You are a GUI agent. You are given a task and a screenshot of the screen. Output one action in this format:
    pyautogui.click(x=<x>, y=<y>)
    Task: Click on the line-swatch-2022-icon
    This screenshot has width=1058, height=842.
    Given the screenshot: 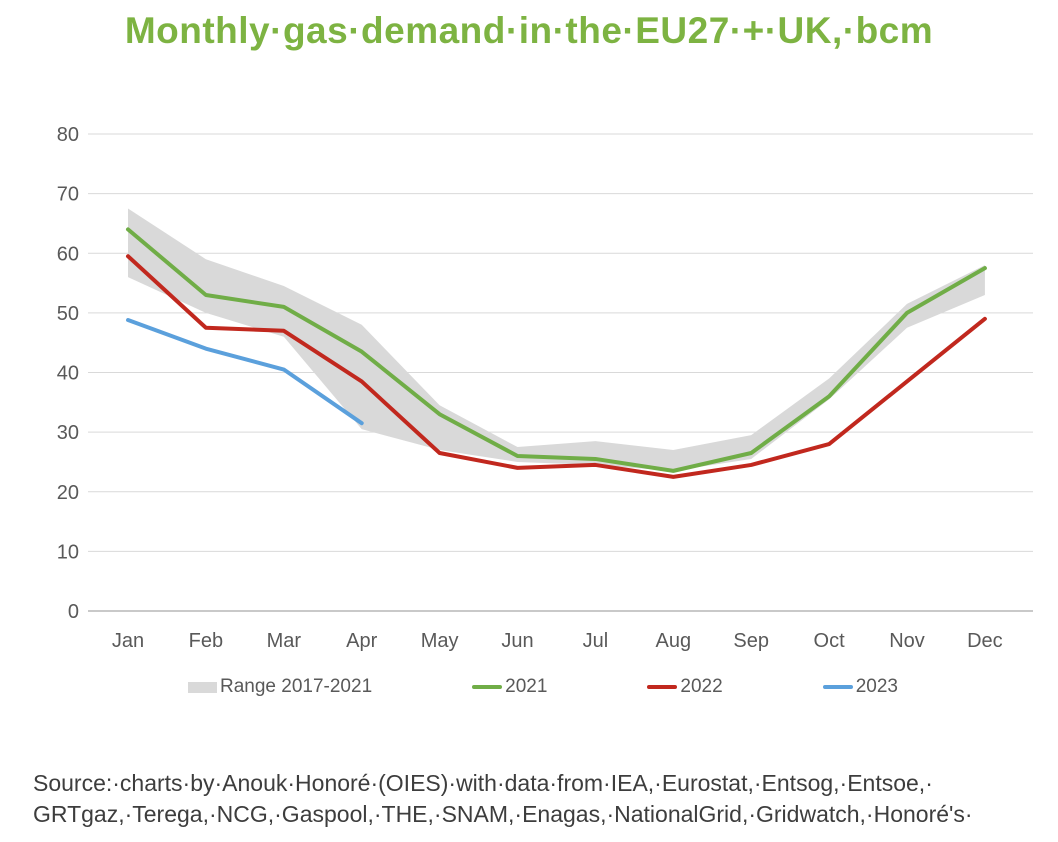 What is the action you would take?
    pyautogui.click(x=662, y=687)
    